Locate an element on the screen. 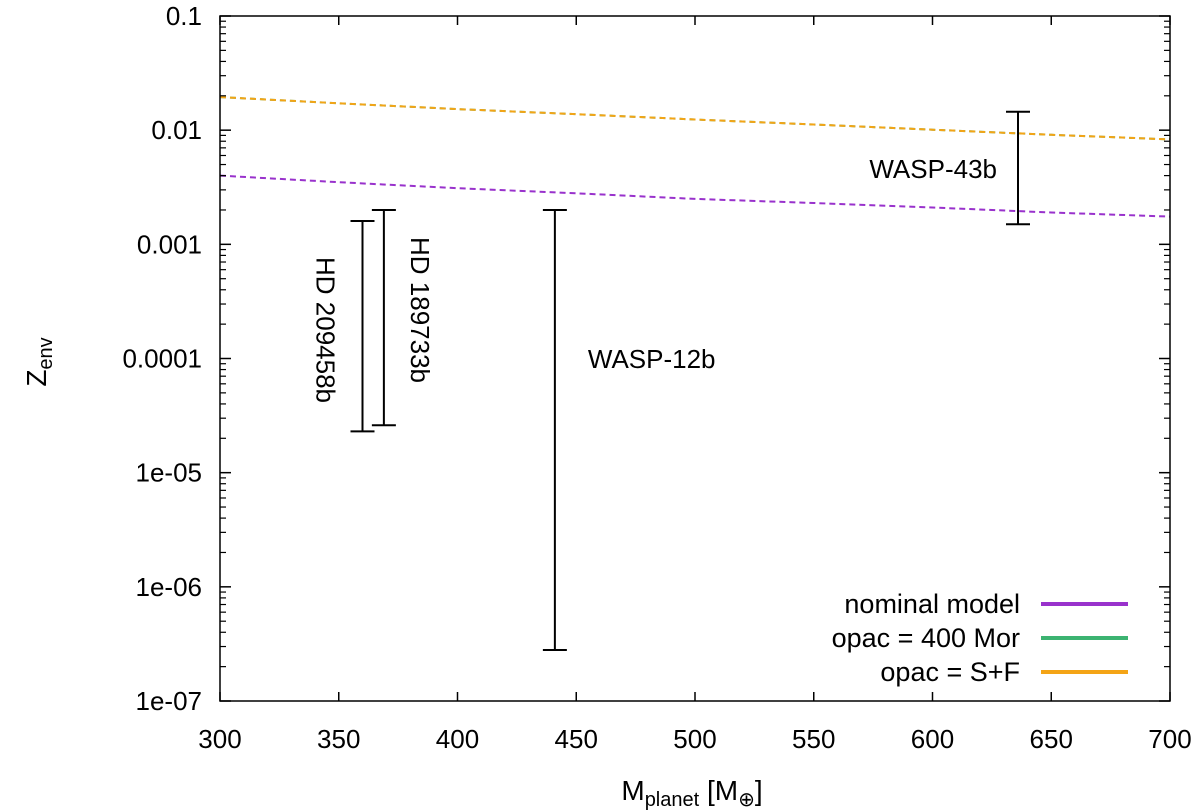 Image resolution: width=1200 pixels, height=812 pixels. y-tick-label: 0.001 is located at coordinates (169, 244).